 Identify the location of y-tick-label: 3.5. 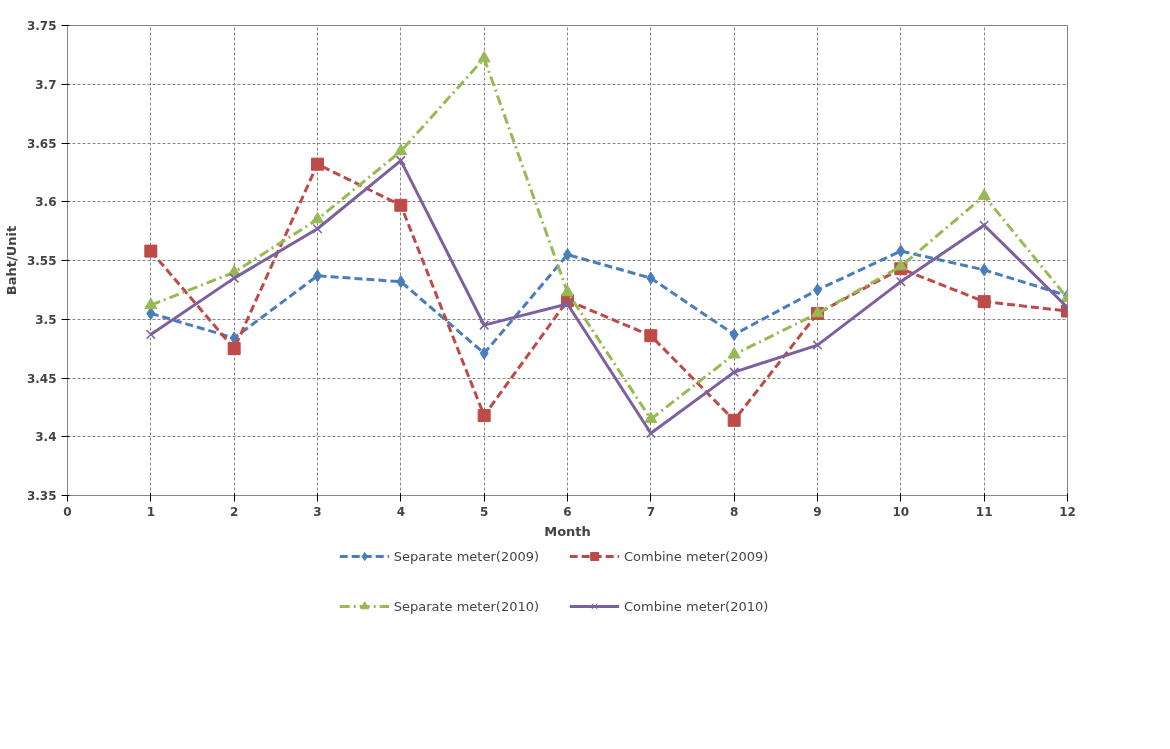
(46, 319).